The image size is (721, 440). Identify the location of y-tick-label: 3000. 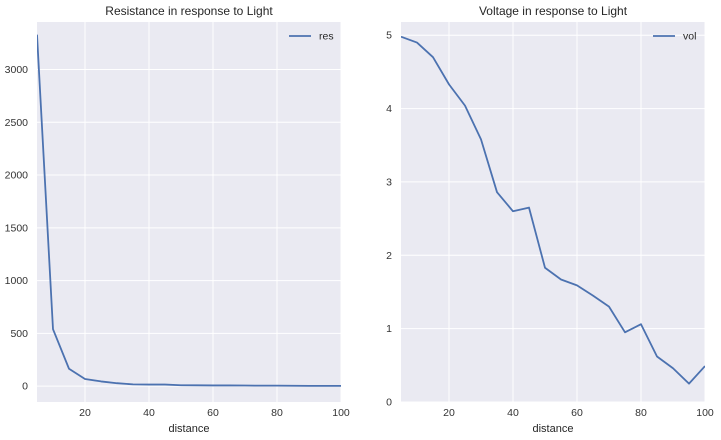
(17, 70).